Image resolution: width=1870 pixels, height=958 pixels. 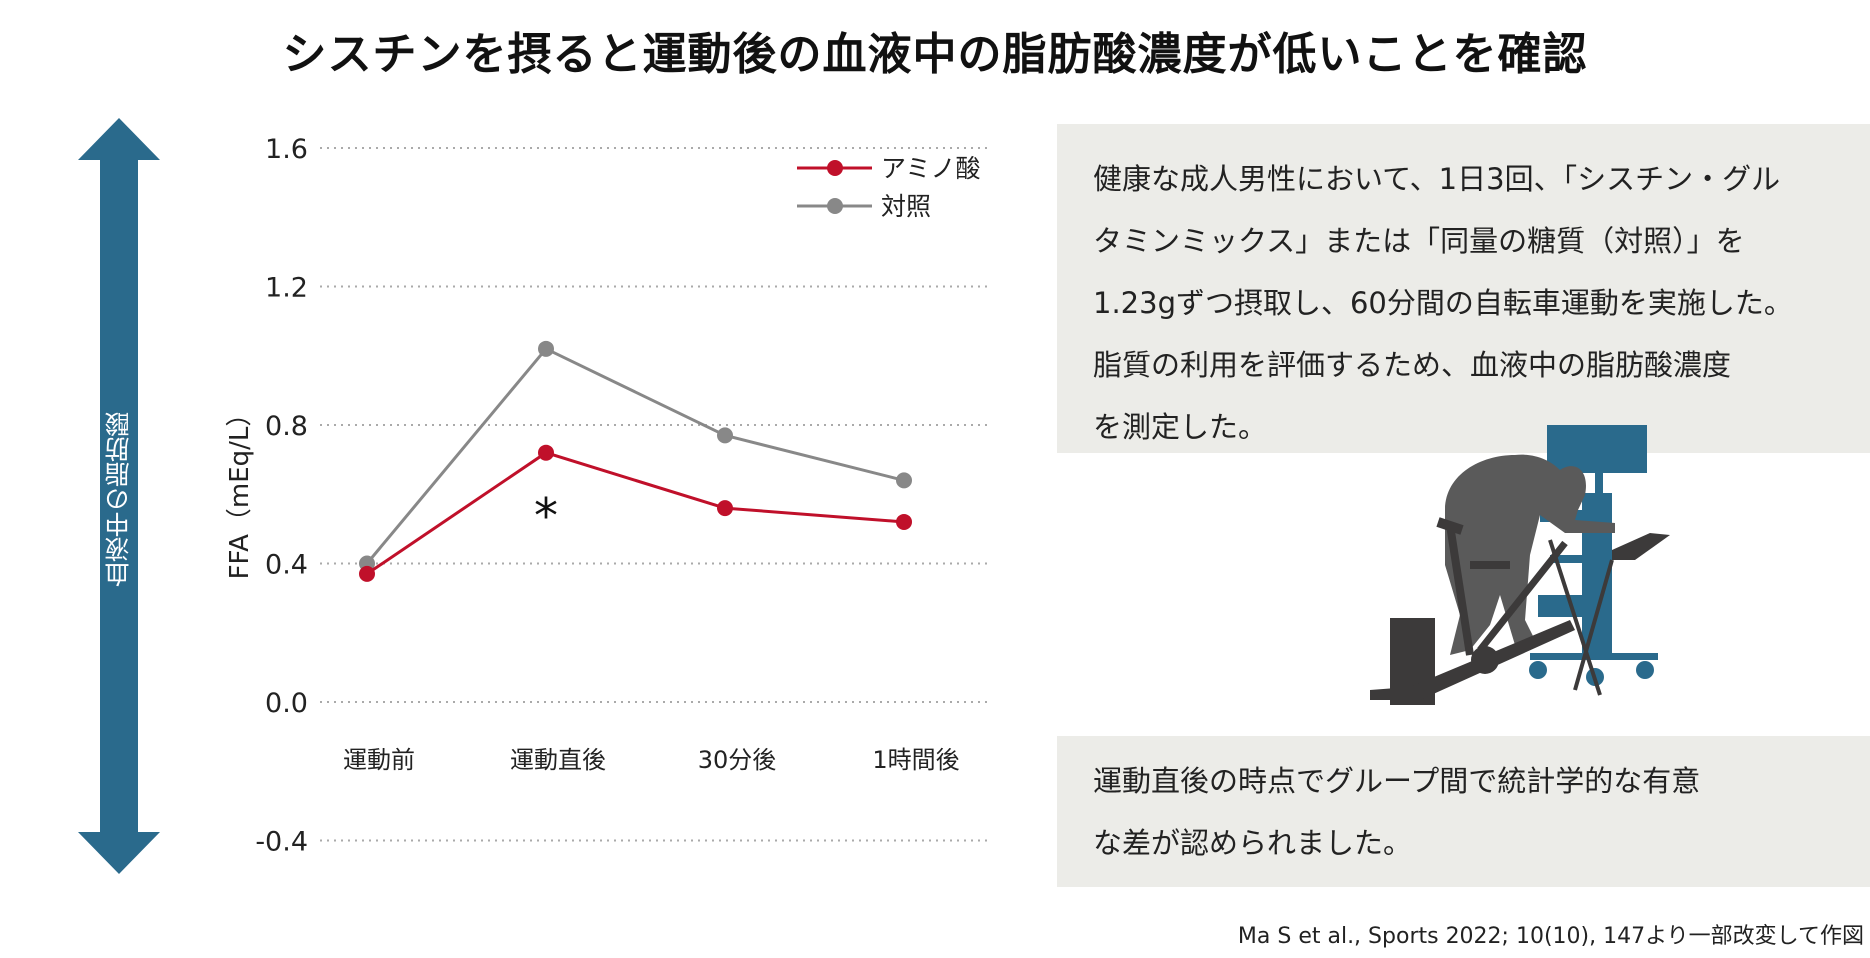 I want to click on y-axis-label: FFA（mEq/L）, so click(x=240, y=490).